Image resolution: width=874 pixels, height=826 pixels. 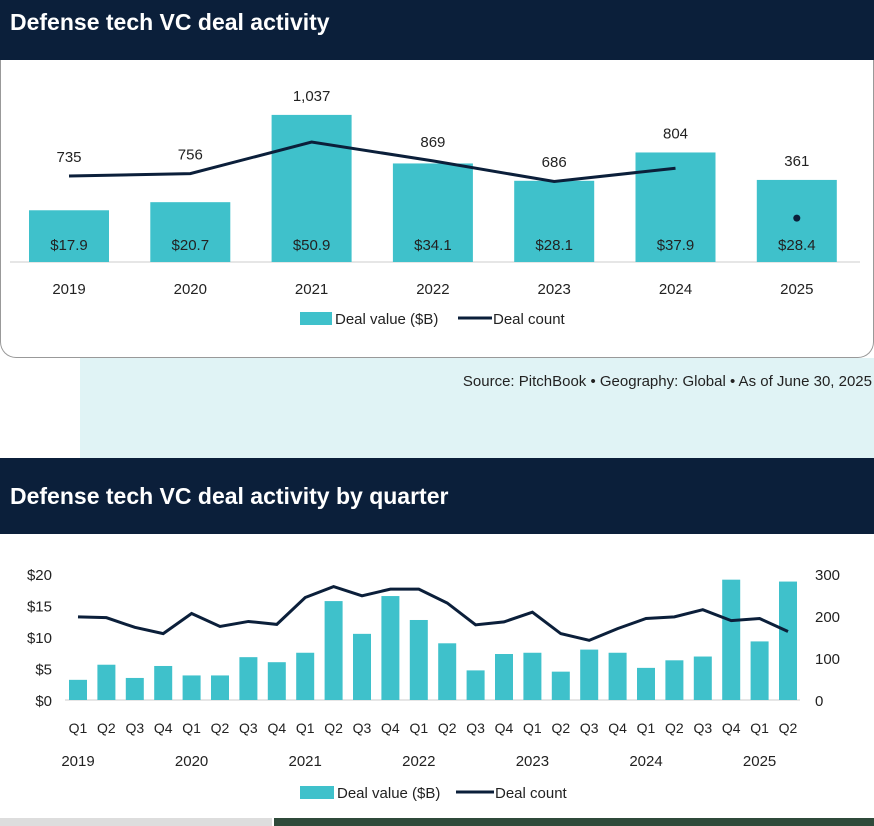 I want to click on year-label: 2025, so click(x=759, y=761).